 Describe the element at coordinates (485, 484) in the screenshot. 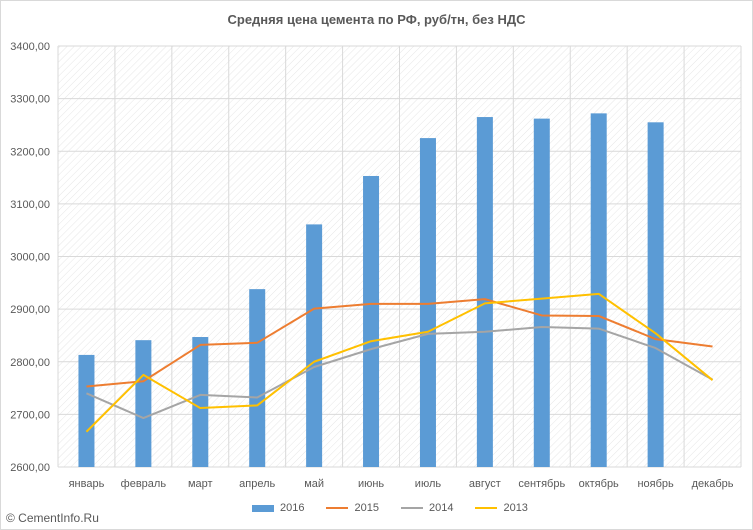

I see `x-tick-label: август` at that location.